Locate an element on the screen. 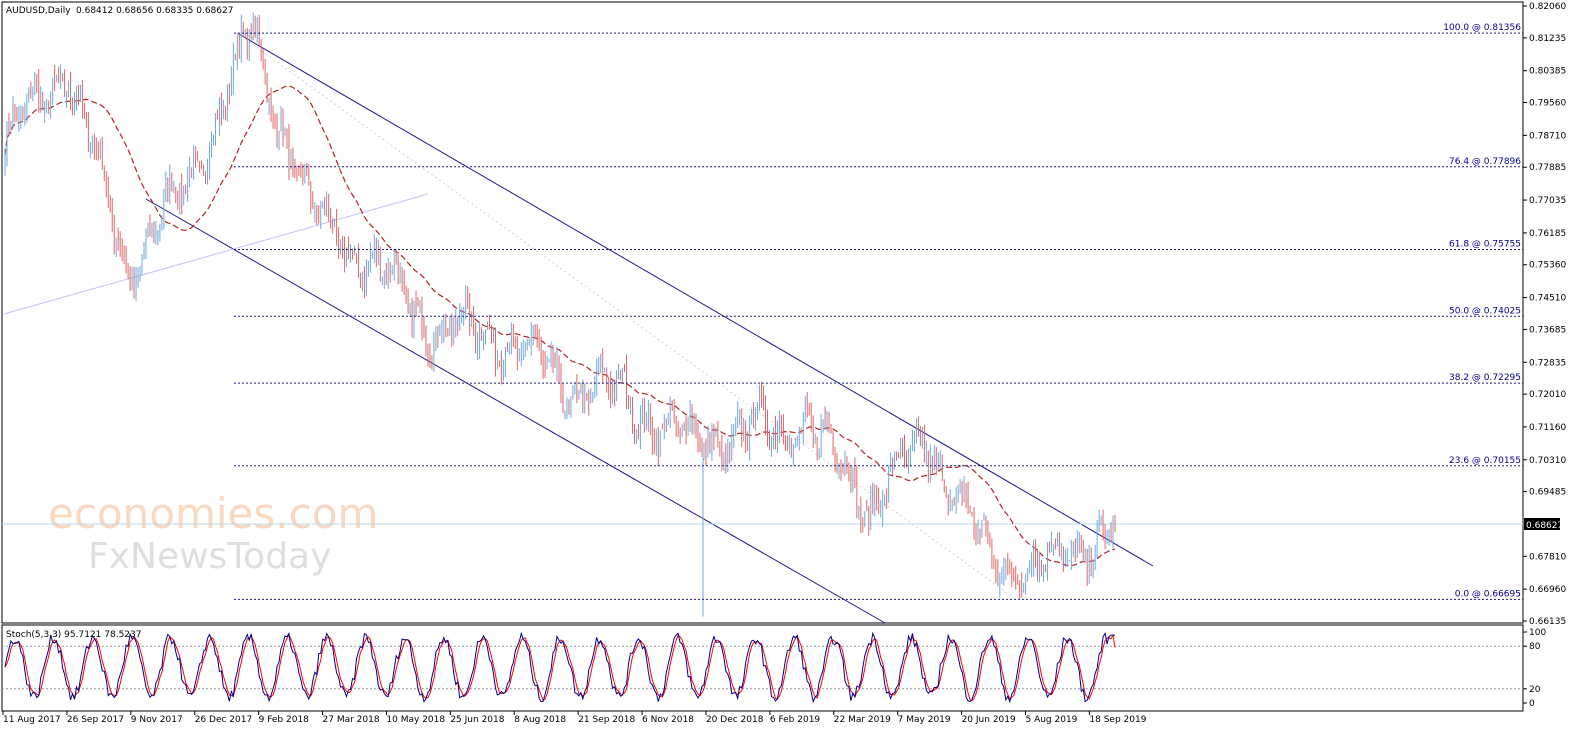  stoch-level-label: 0 is located at coordinates (1532, 704).